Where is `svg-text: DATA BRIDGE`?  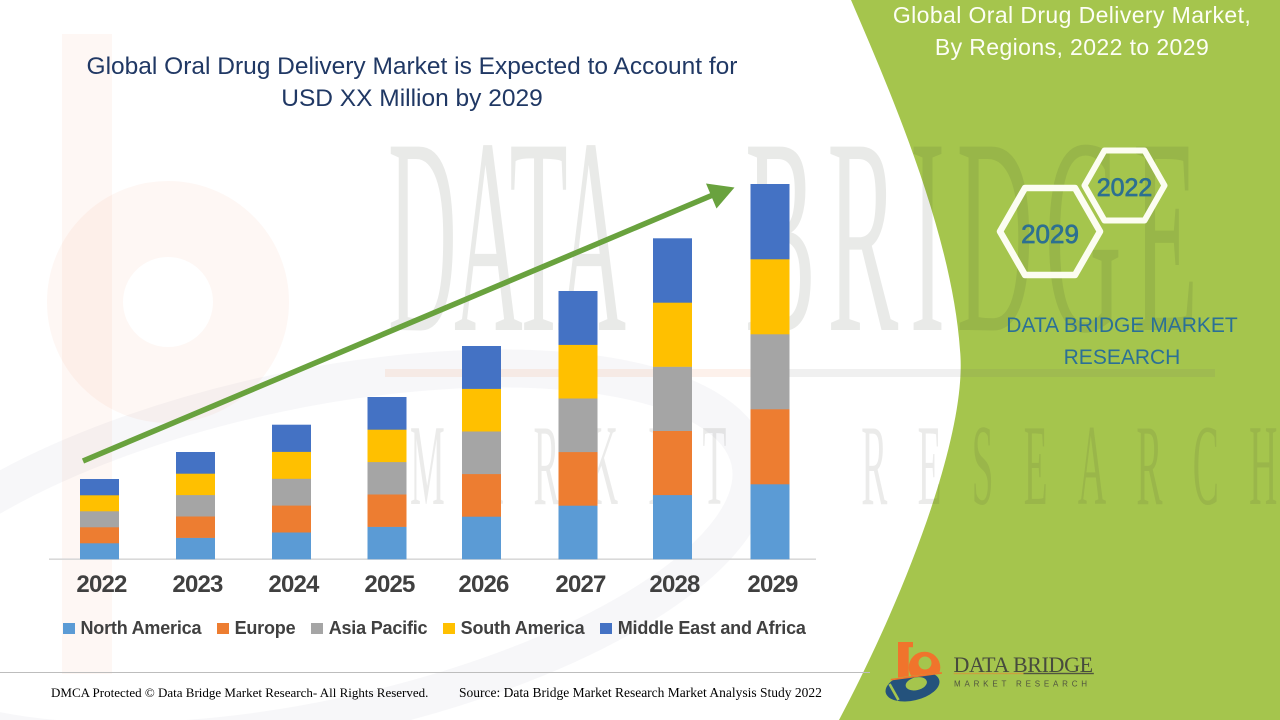 svg-text: DATA BRIDGE is located at coordinates (1023, 664).